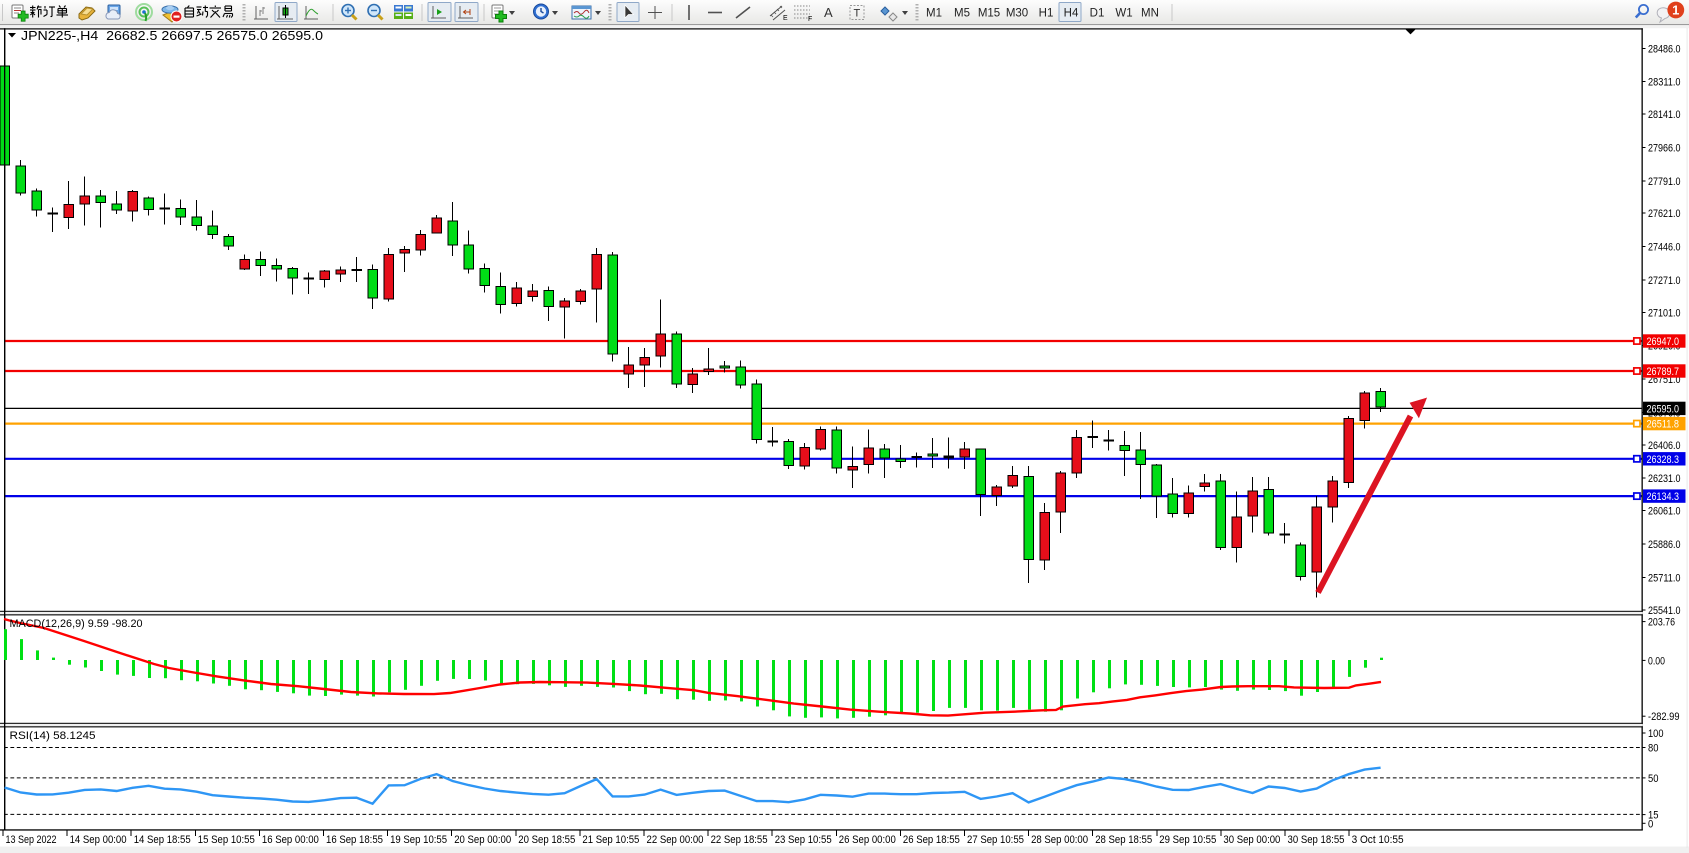  What do you see at coordinates (354, 840) in the screenshot?
I see `svg-text: 16 Sep 18:55` at bounding box center [354, 840].